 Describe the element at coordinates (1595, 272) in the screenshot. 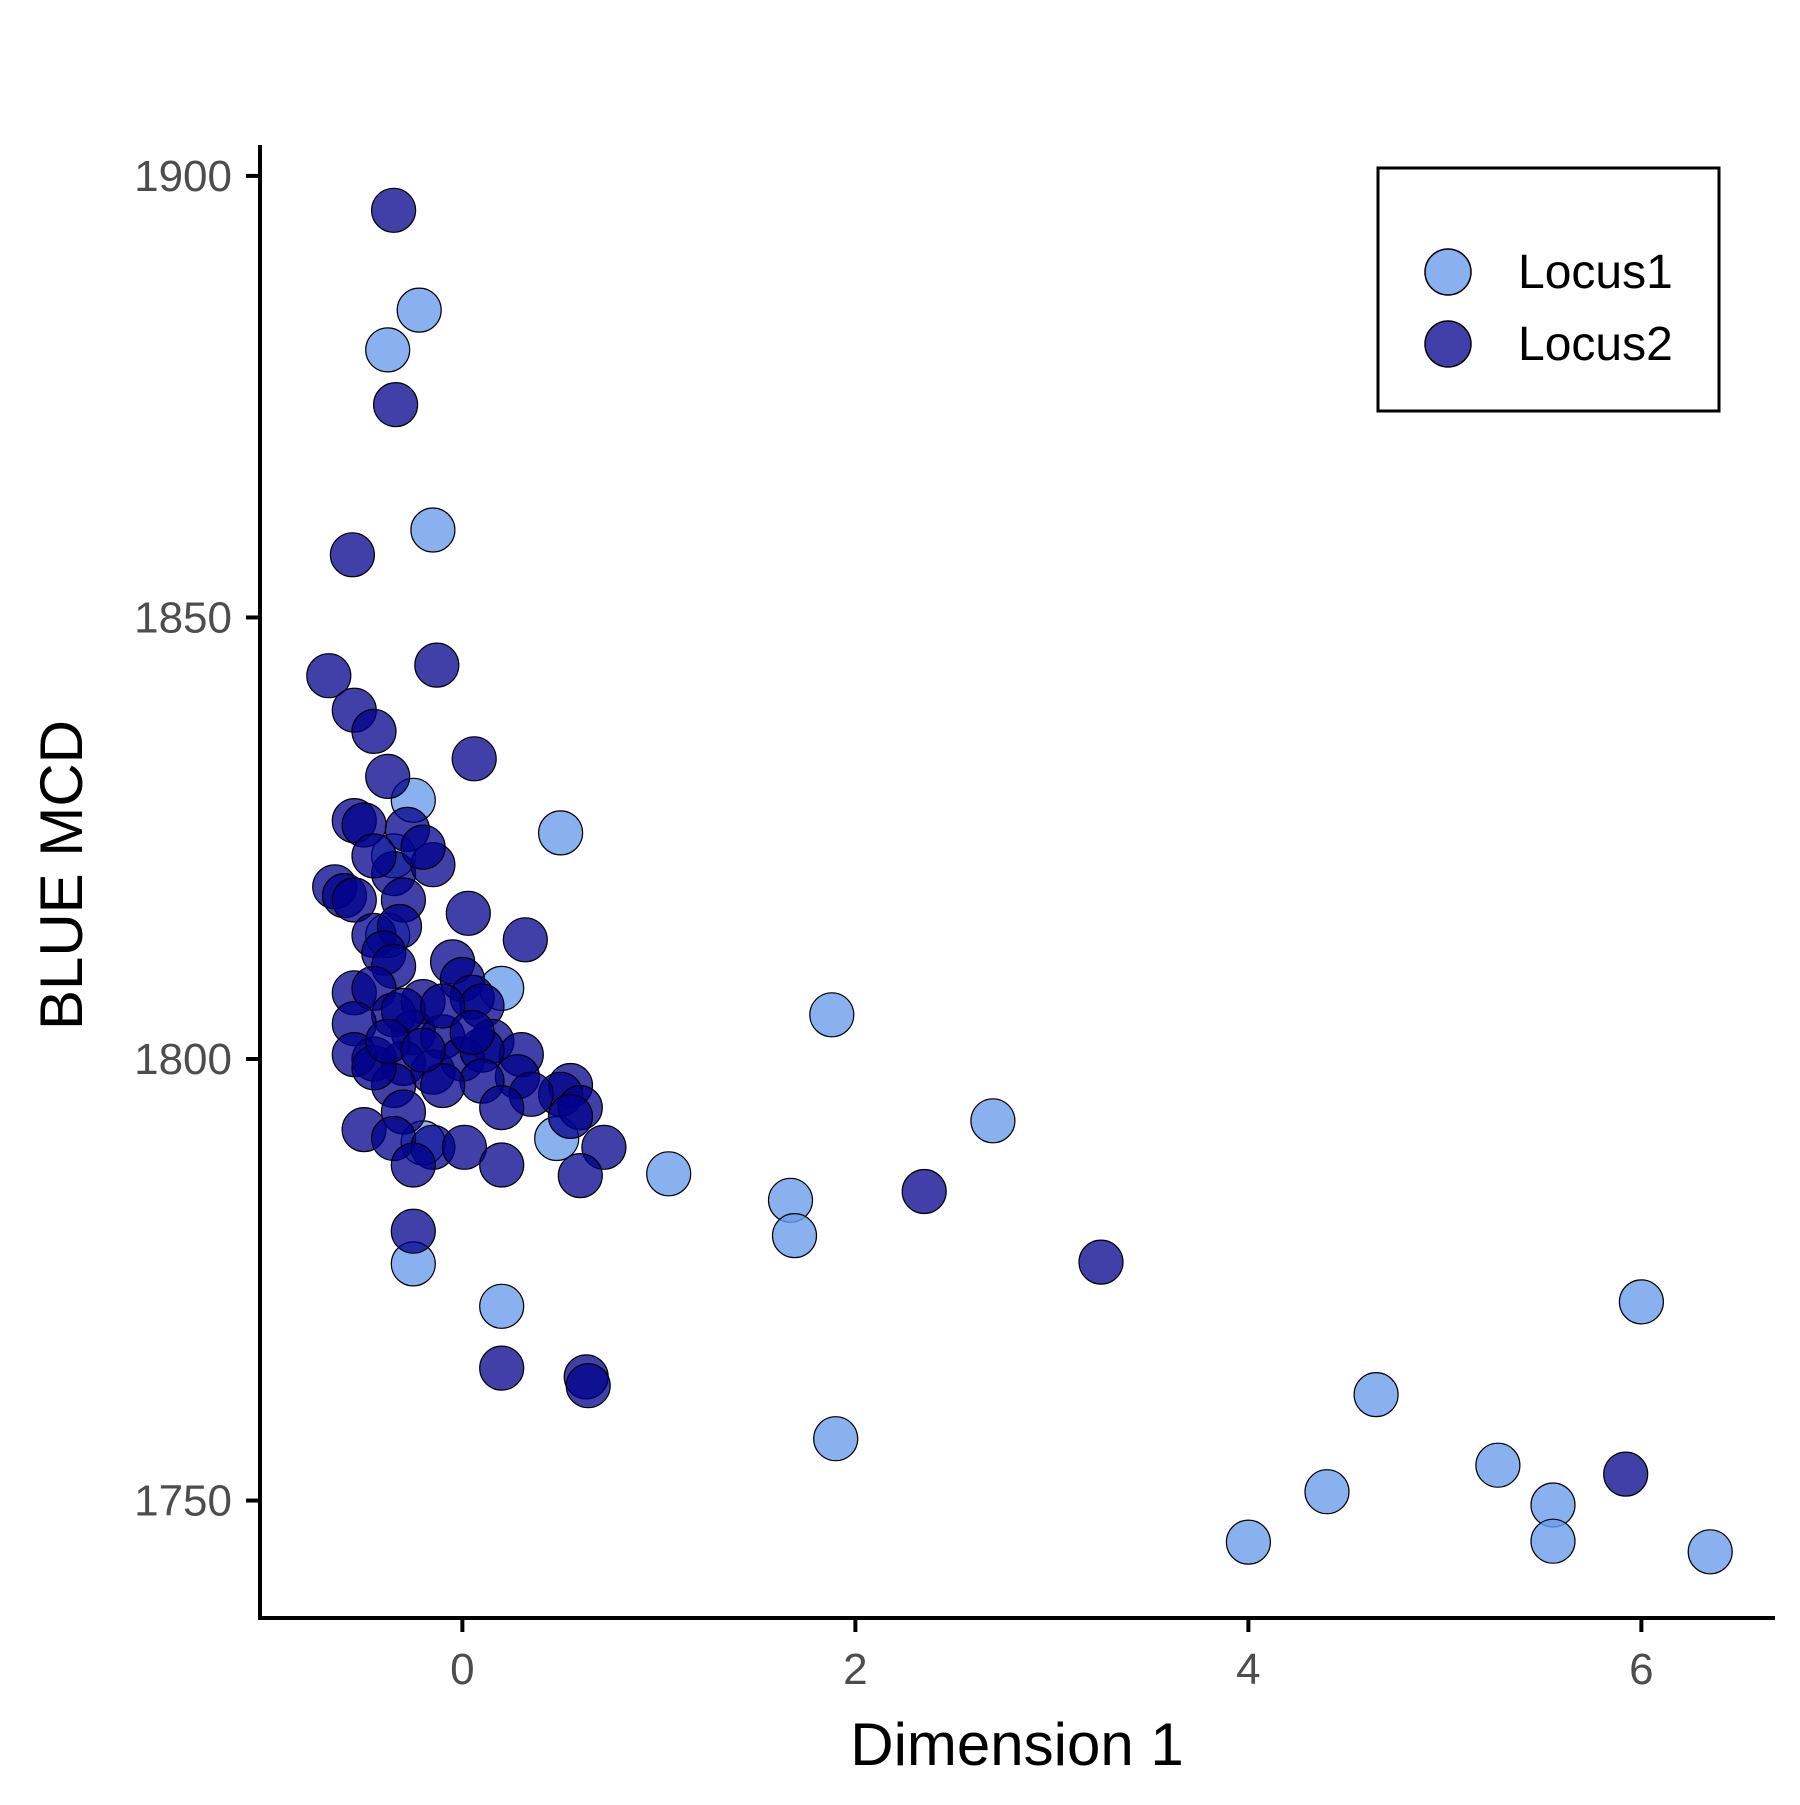

I see `legend-label-locus1: Locus1` at that location.